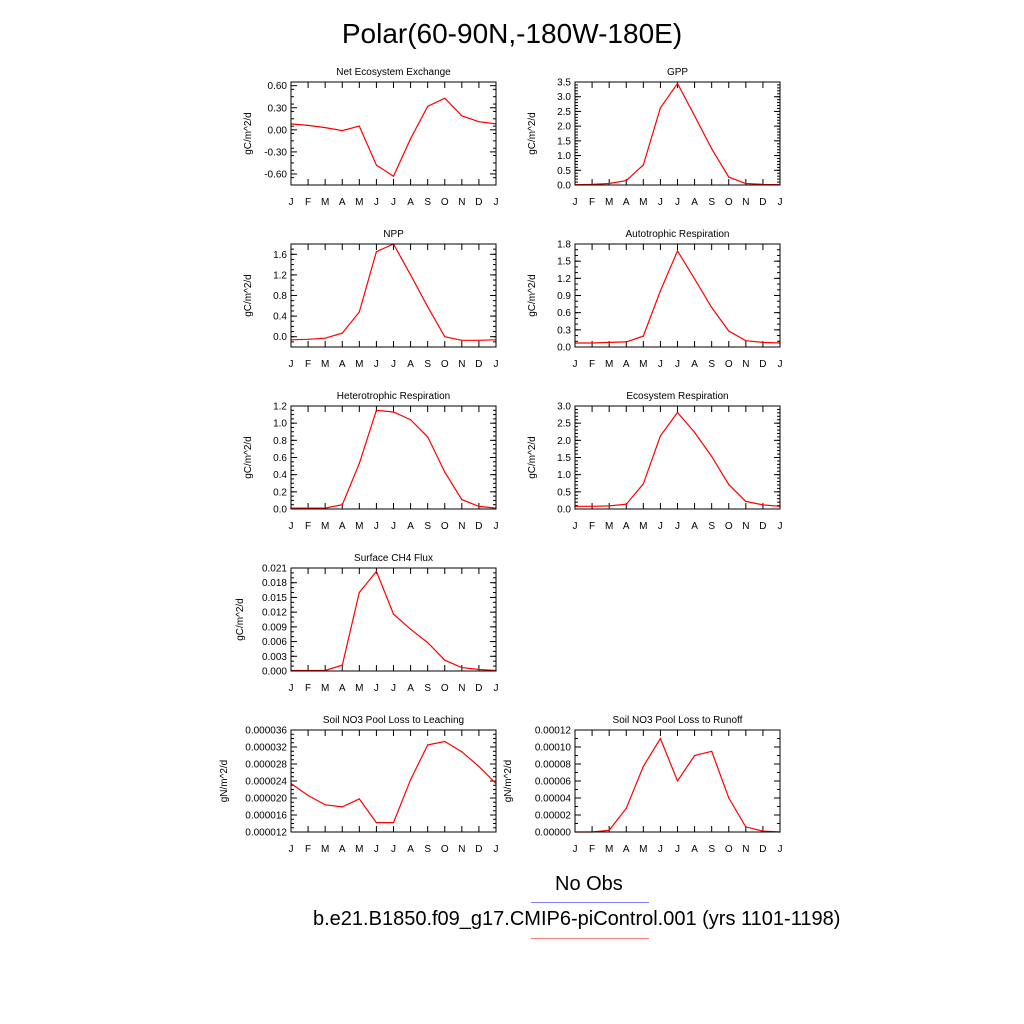  What do you see at coordinates (266, 731) in the screenshot?
I see `y-tick-label: 0.000036` at bounding box center [266, 731].